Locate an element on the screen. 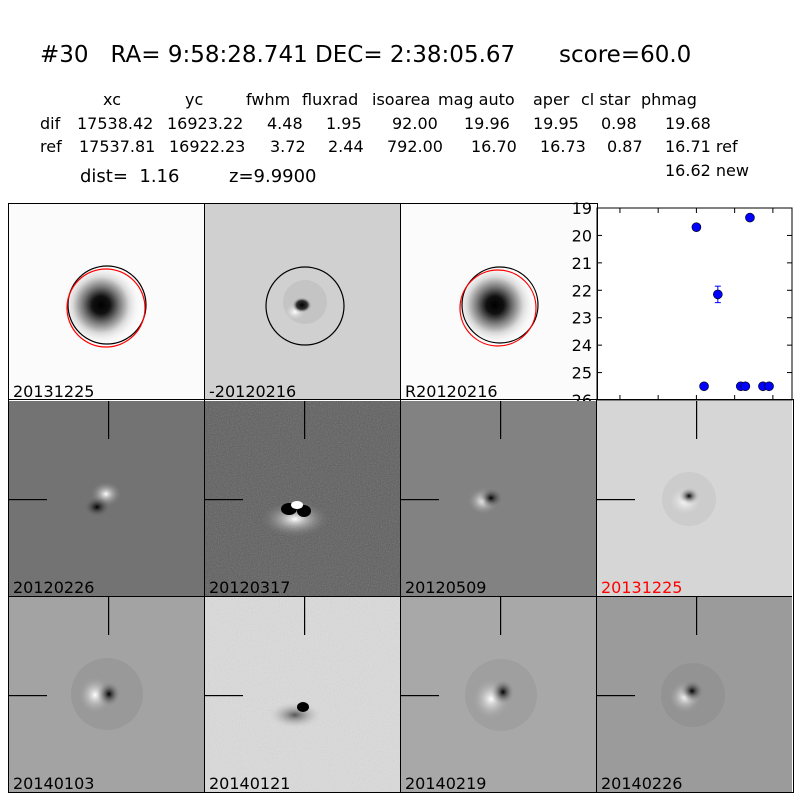 This screenshot has width=800, height=800. ref-cl-star: 0.87 is located at coordinates (625, 146).